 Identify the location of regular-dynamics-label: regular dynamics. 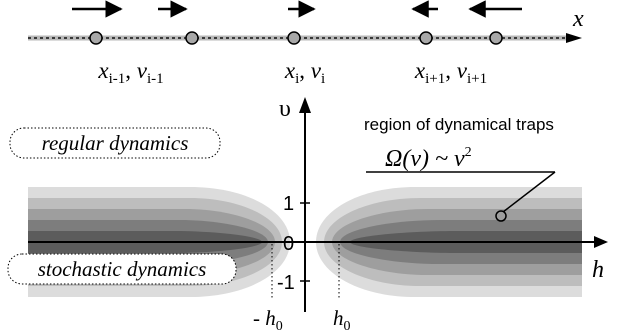
(115, 143).